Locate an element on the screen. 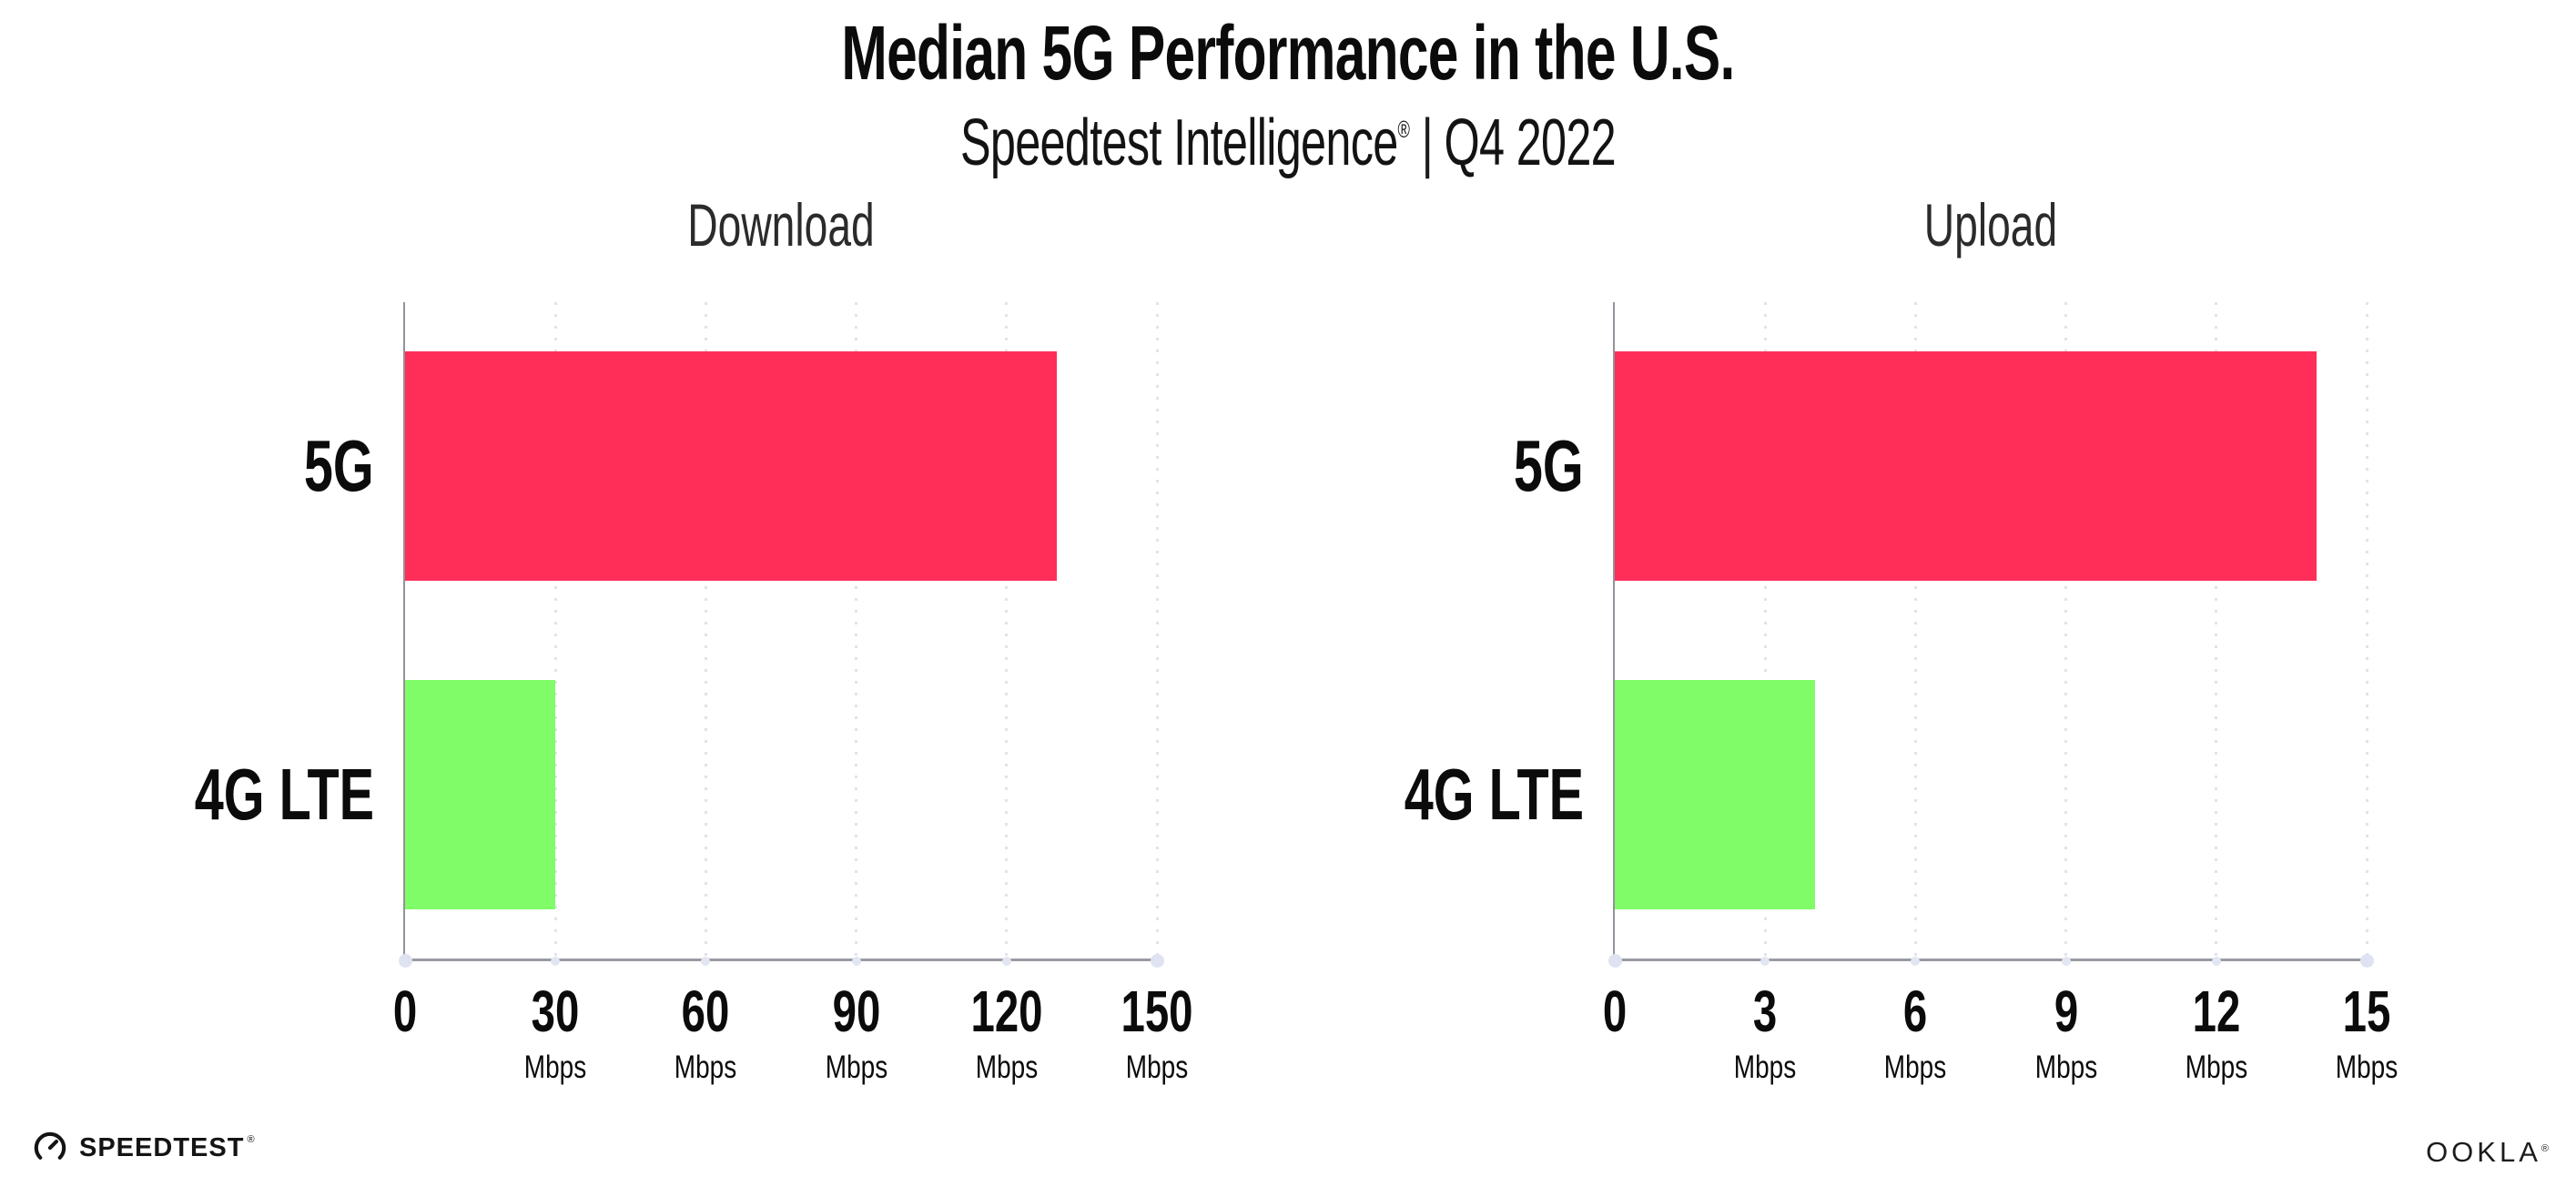  subtitle-period: Q4 2022 is located at coordinates (1530, 143).